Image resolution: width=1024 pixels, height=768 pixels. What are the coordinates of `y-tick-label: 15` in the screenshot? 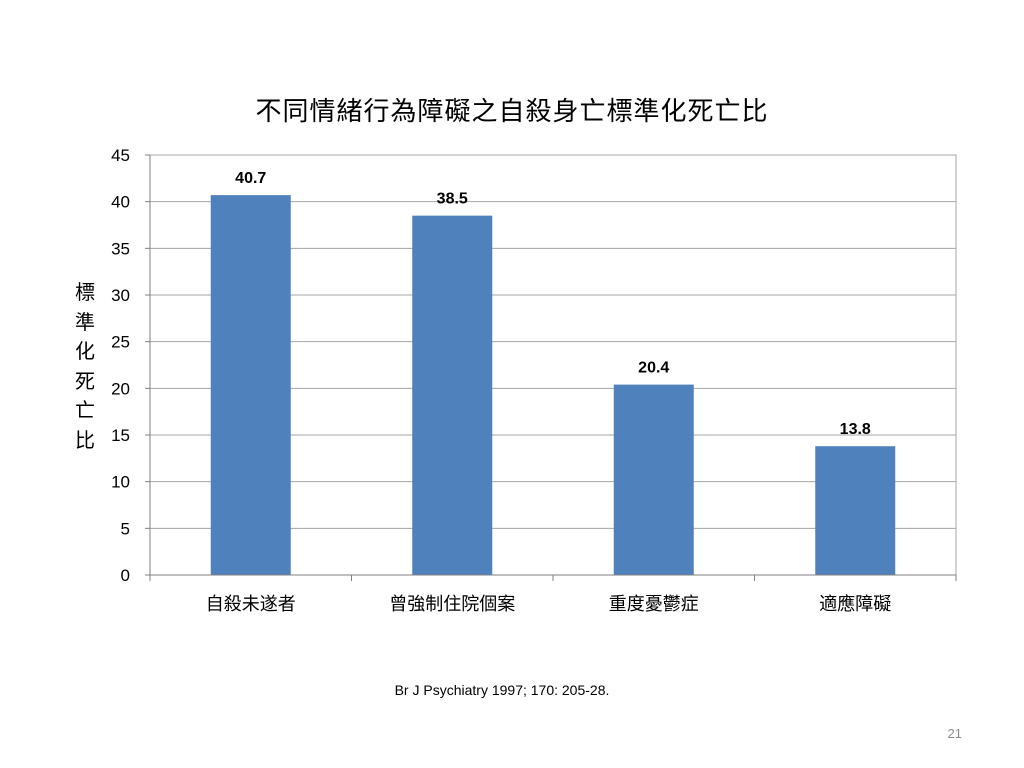 It's located at (120, 435).